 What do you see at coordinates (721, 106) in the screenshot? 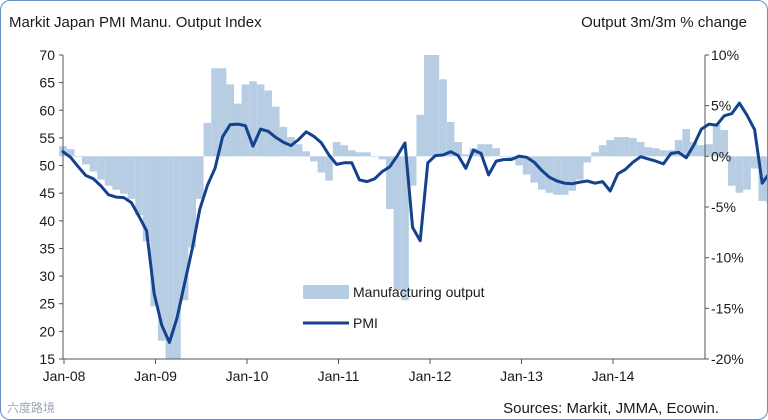
I see `right-tick-label: 5%` at bounding box center [721, 106].